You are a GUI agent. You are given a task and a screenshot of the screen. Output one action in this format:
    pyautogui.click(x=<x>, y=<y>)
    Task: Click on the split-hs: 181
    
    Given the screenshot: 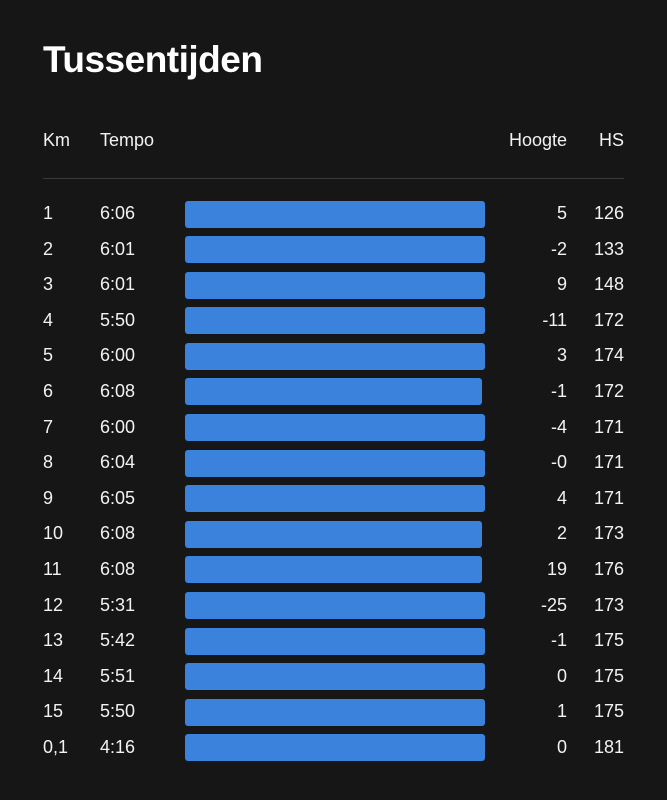 What is the action you would take?
    pyautogui.click(x=608, y=746)
    